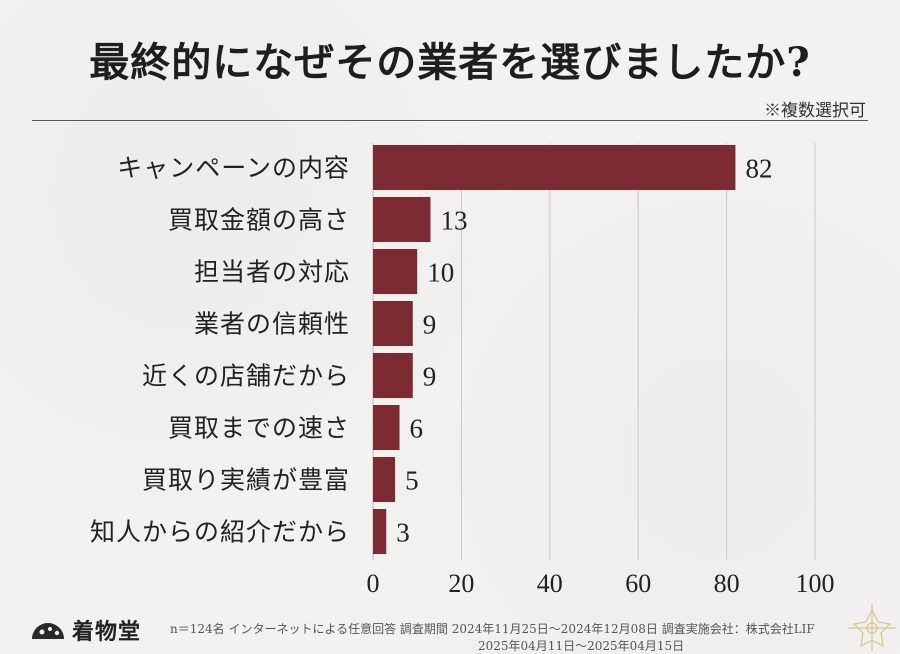 Image resolution: width=900 pixels, height=654 pixels. What do you see at coordinates (815, 583) in the screenshot?
I see `x-tick-label: 100` at bounding box center [815, 583].